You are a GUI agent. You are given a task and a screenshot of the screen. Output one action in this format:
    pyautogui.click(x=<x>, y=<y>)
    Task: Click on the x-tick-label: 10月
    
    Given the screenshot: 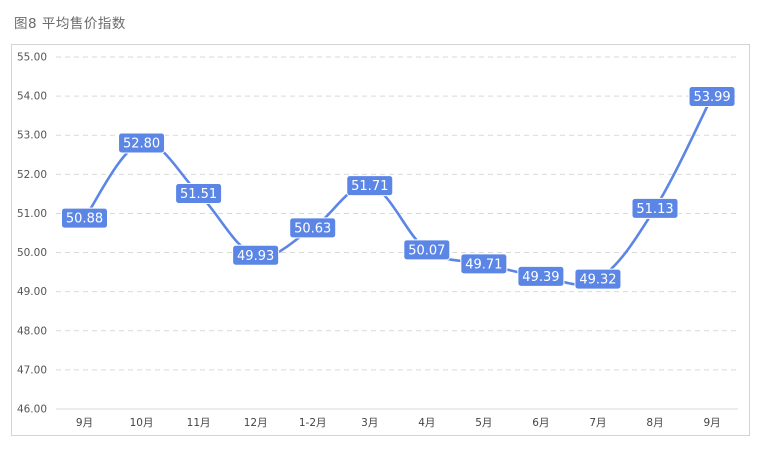 What is the action you would take?
    pyautogui.click(x=142, y=423)
    